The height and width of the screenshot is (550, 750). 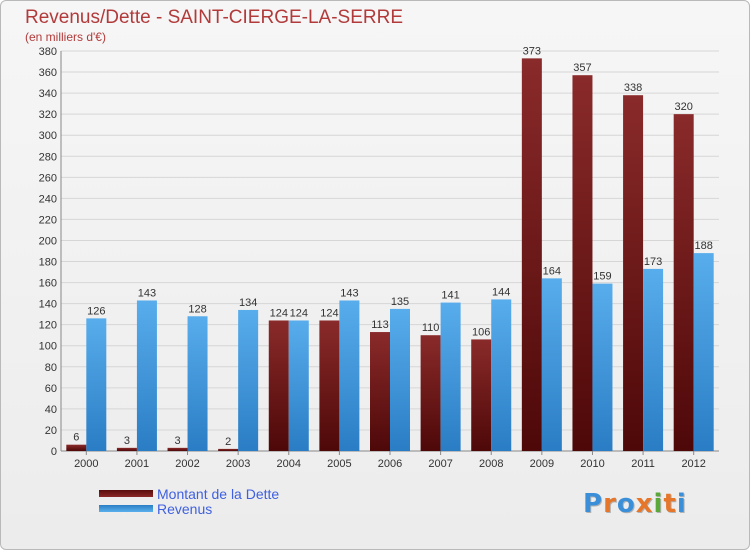 What do you see at coordinates (48, 94) in the screenshot?
I see `y-tick-label: 340` at bounding box center [48, 94].